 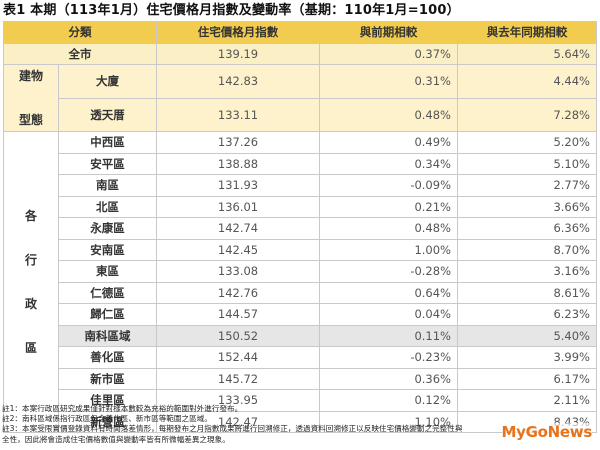 What do you see at coordinates (238, 314) in the screenshot?
I see `row-index: 144.57` at bounding box center [238, 314].